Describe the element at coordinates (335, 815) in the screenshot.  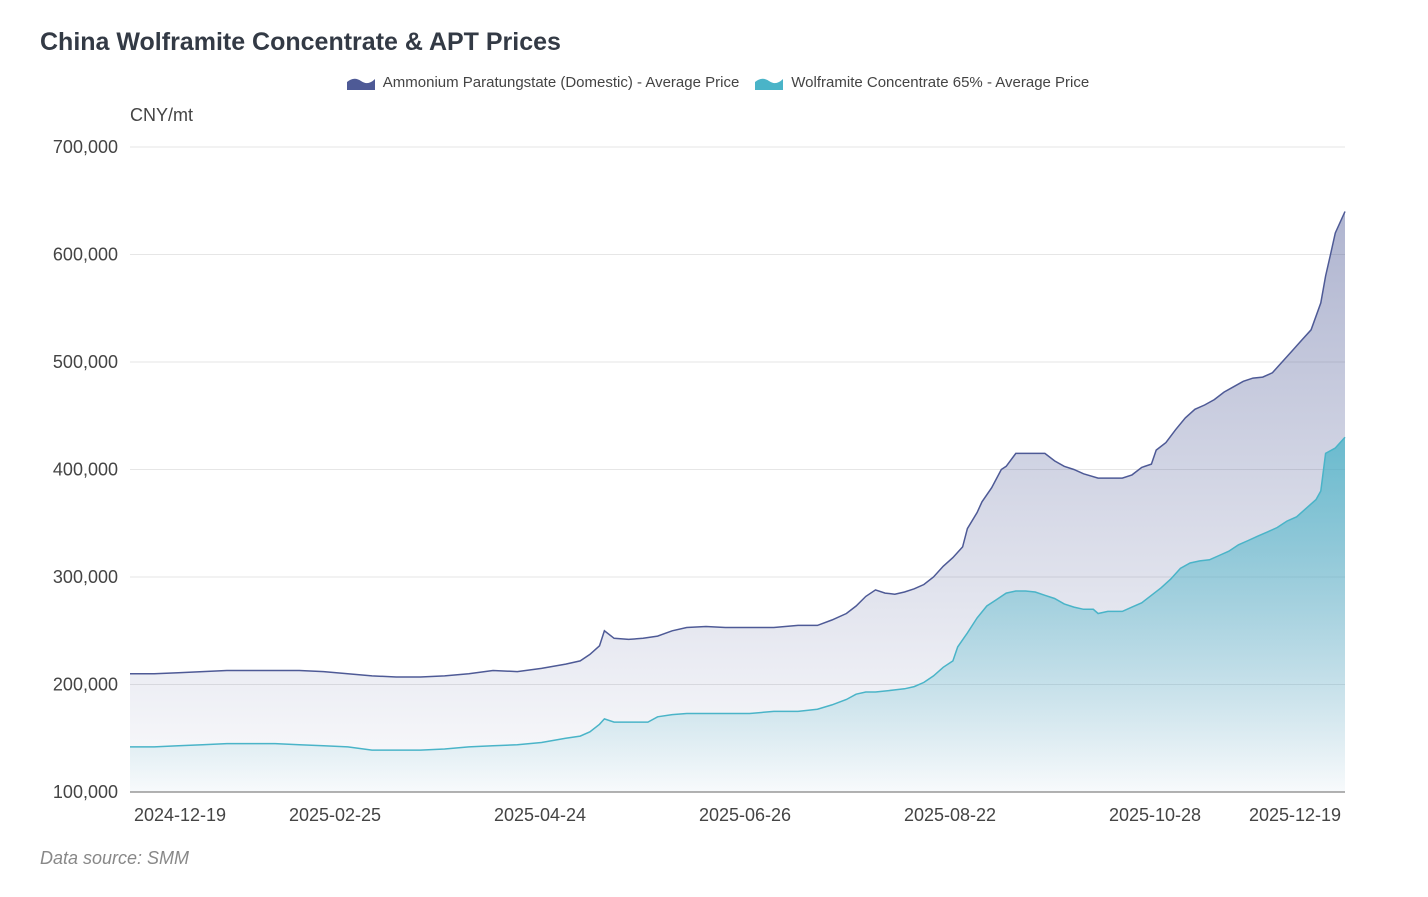
I see `x-tick-label: 2025-02-25` at that location.